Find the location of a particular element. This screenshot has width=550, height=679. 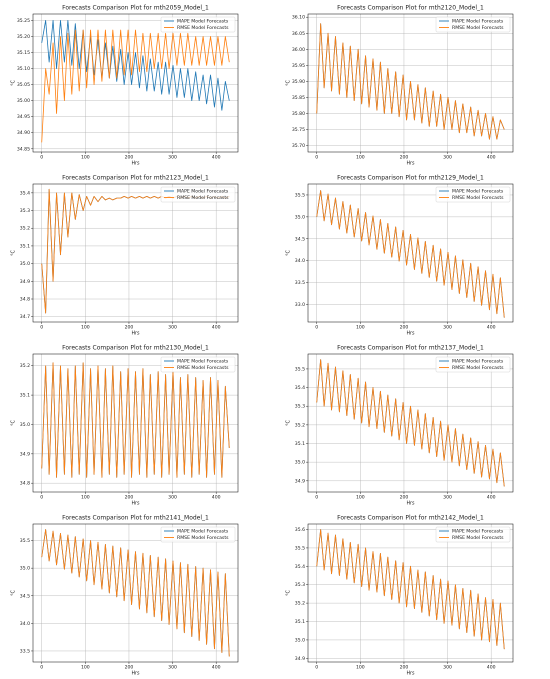

y-tick-label: 34.90 is located at coordinates (23, 133).